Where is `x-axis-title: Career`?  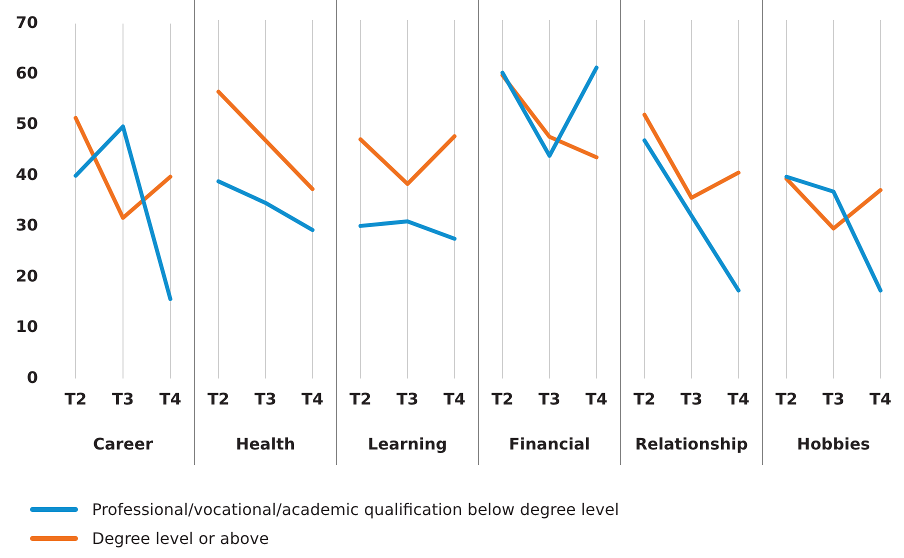 x-axis-title: Career is located at coordinates (123, 444).